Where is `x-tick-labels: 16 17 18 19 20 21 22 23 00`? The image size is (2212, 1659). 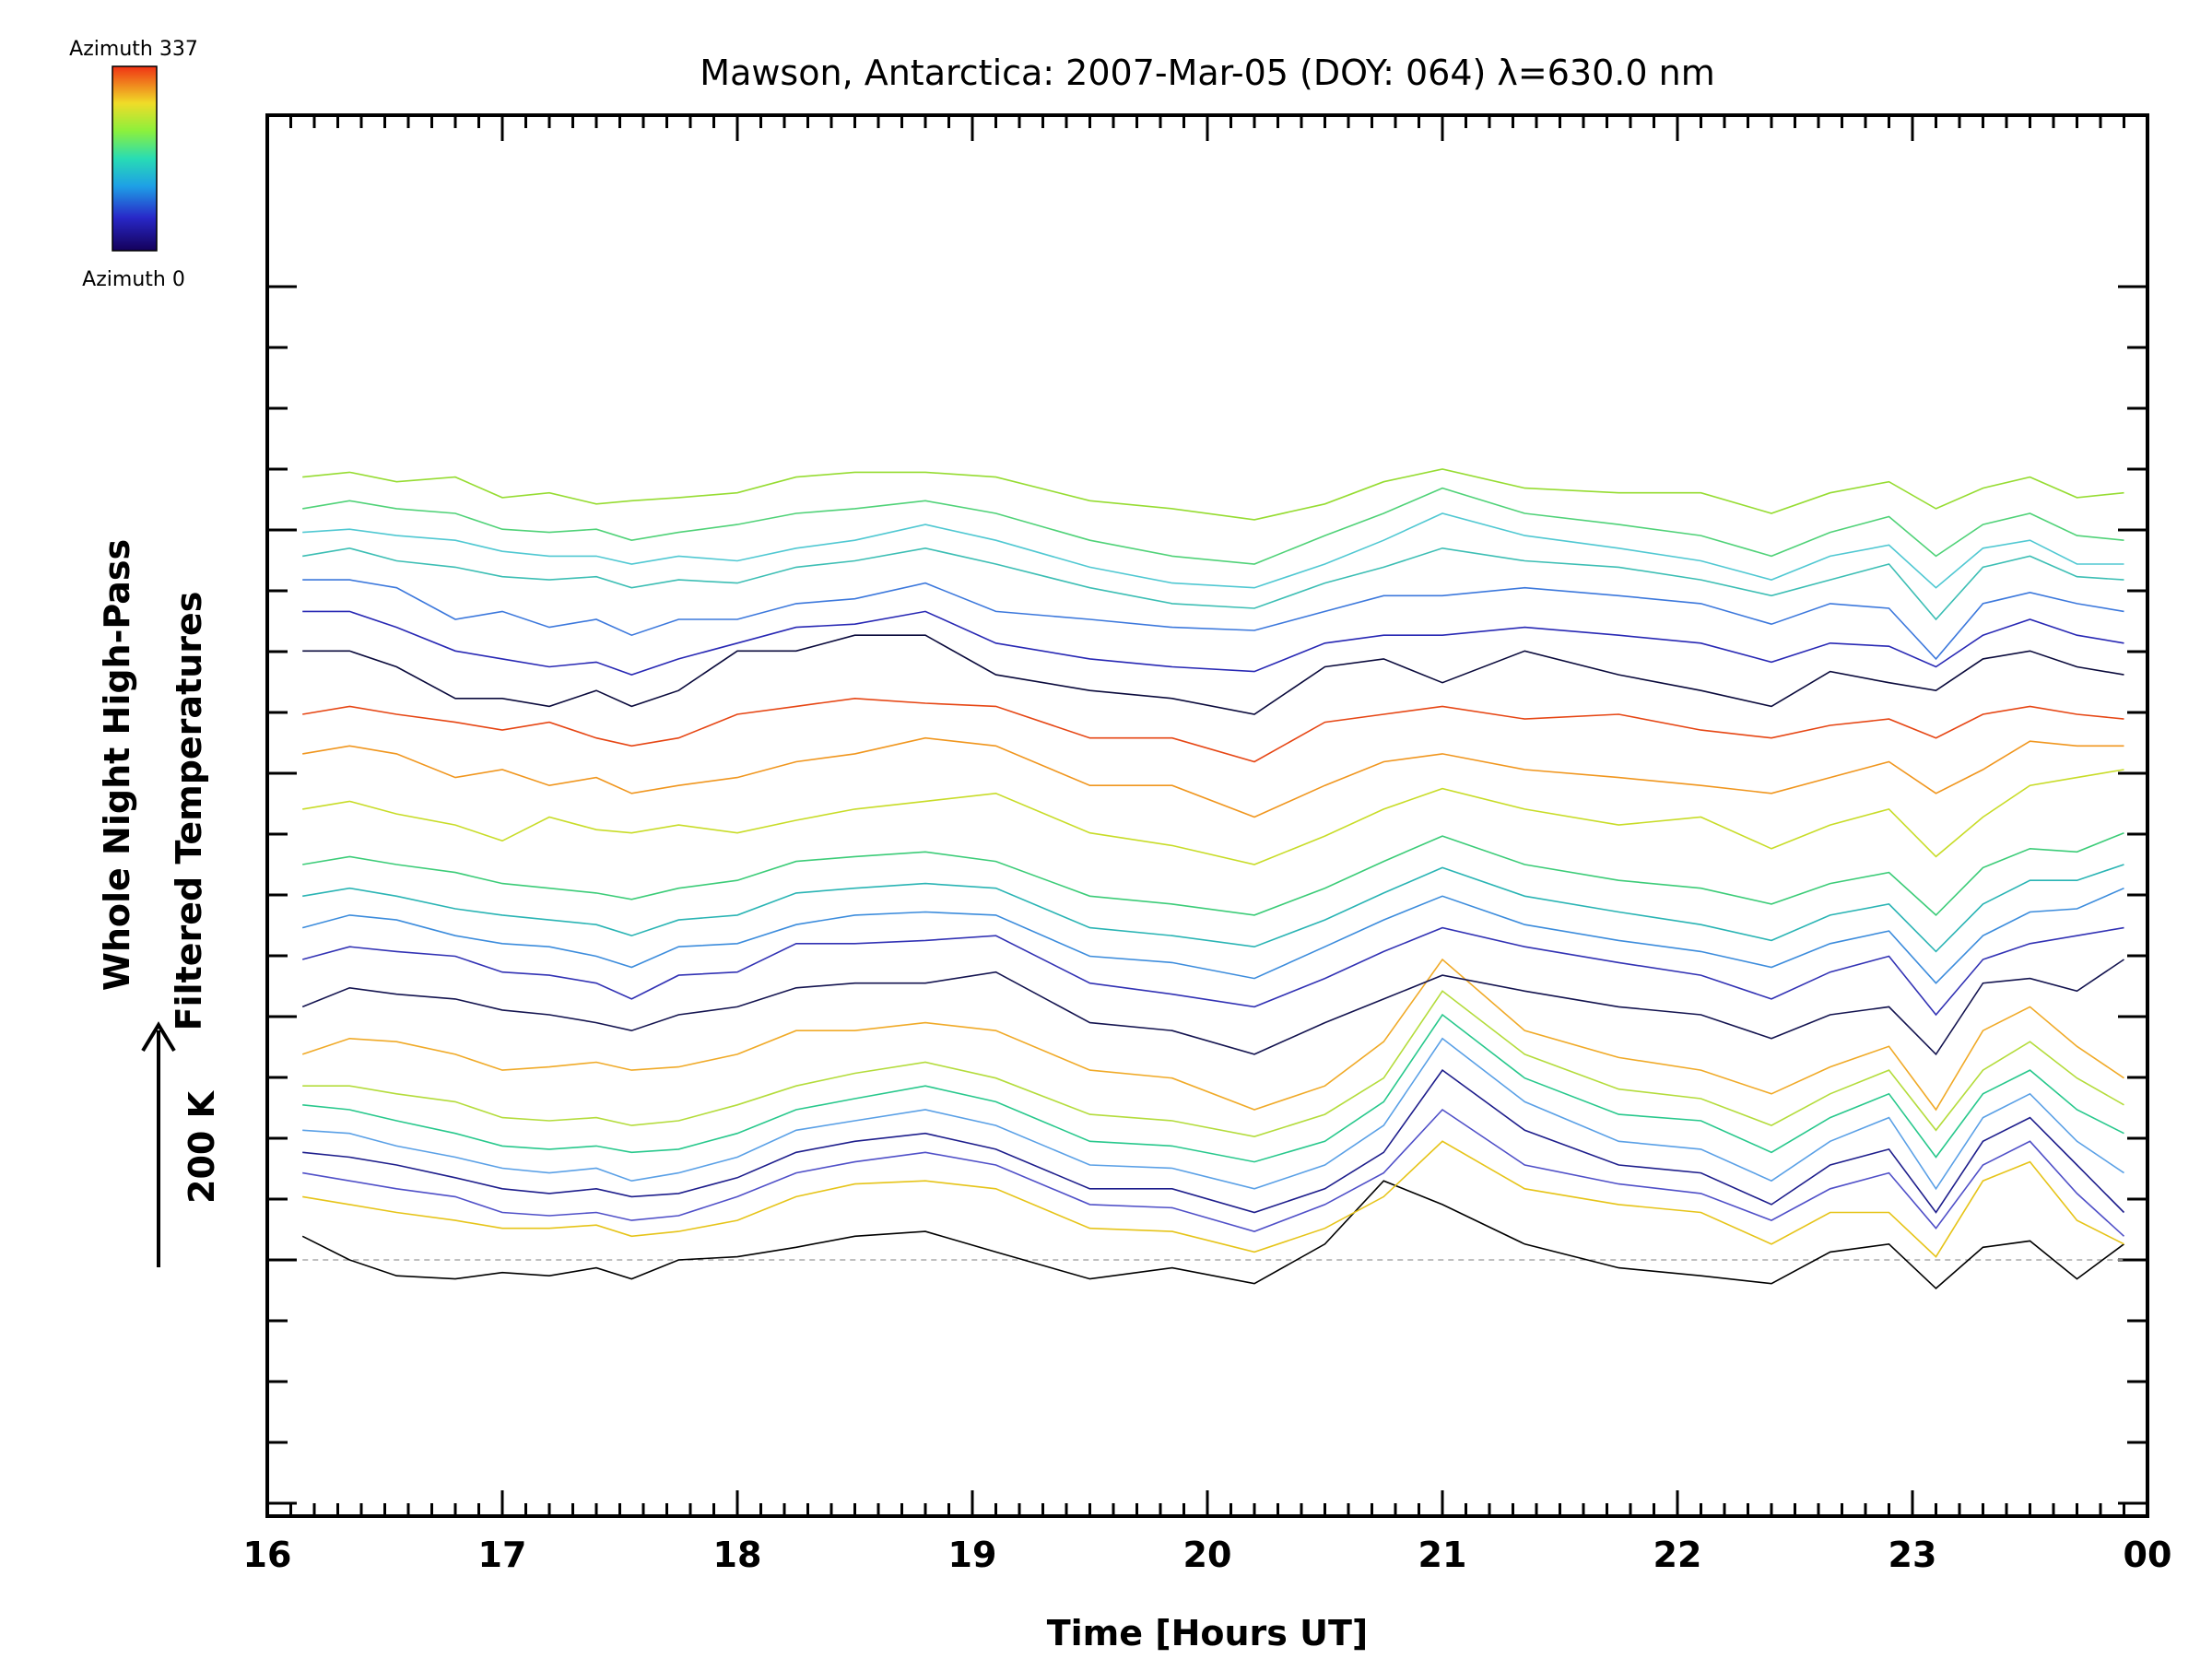
x-tick-labels: 16 17 18 19 20 21 22 23 00 is located at coordinates (1207, 1555).